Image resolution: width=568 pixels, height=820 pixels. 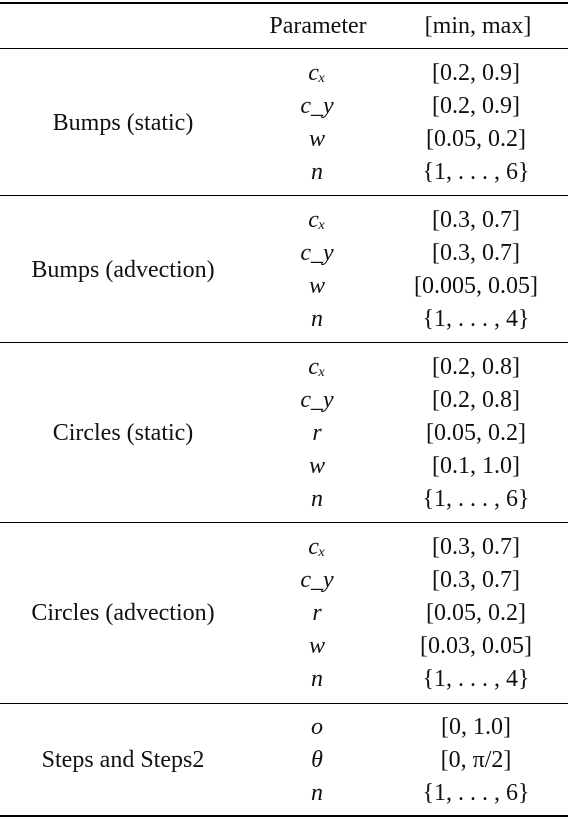 I want to click on table-bottom-rule, so click(x=284, y=816).